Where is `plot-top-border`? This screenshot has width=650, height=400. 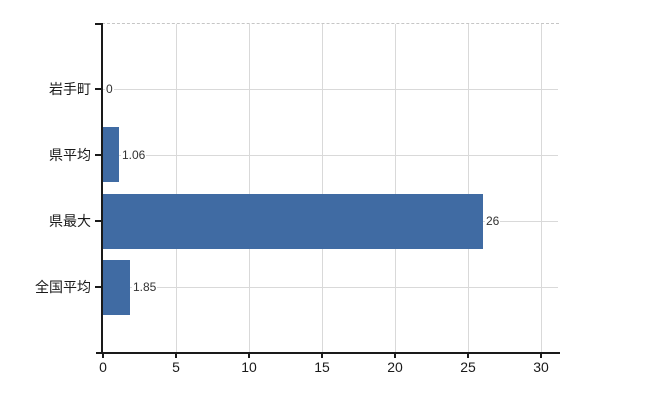
plot-top-border is located at coordinates (330, 23).